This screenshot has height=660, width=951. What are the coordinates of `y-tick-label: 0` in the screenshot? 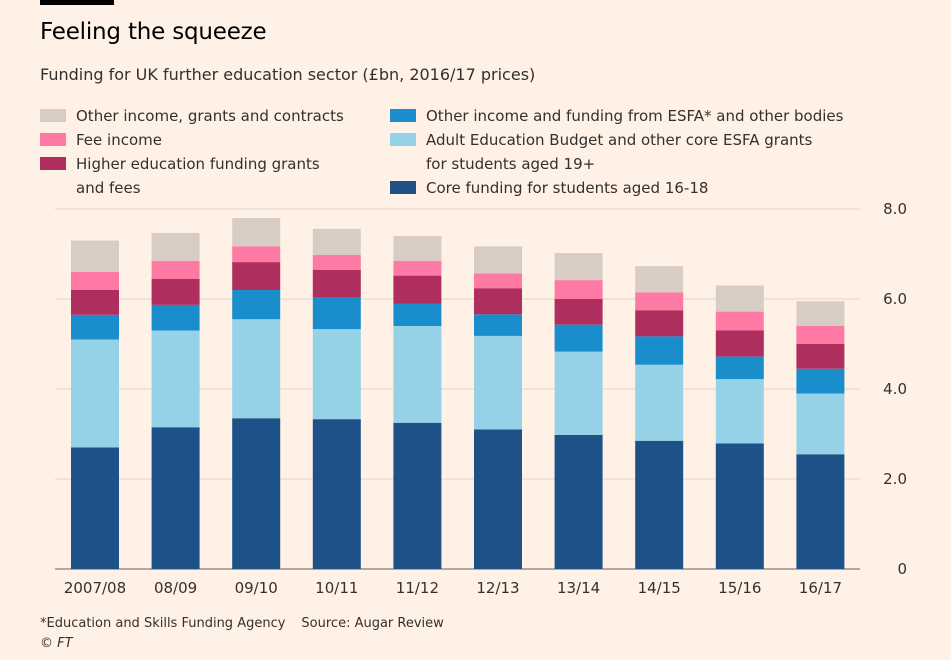 It's located at (902, 569).